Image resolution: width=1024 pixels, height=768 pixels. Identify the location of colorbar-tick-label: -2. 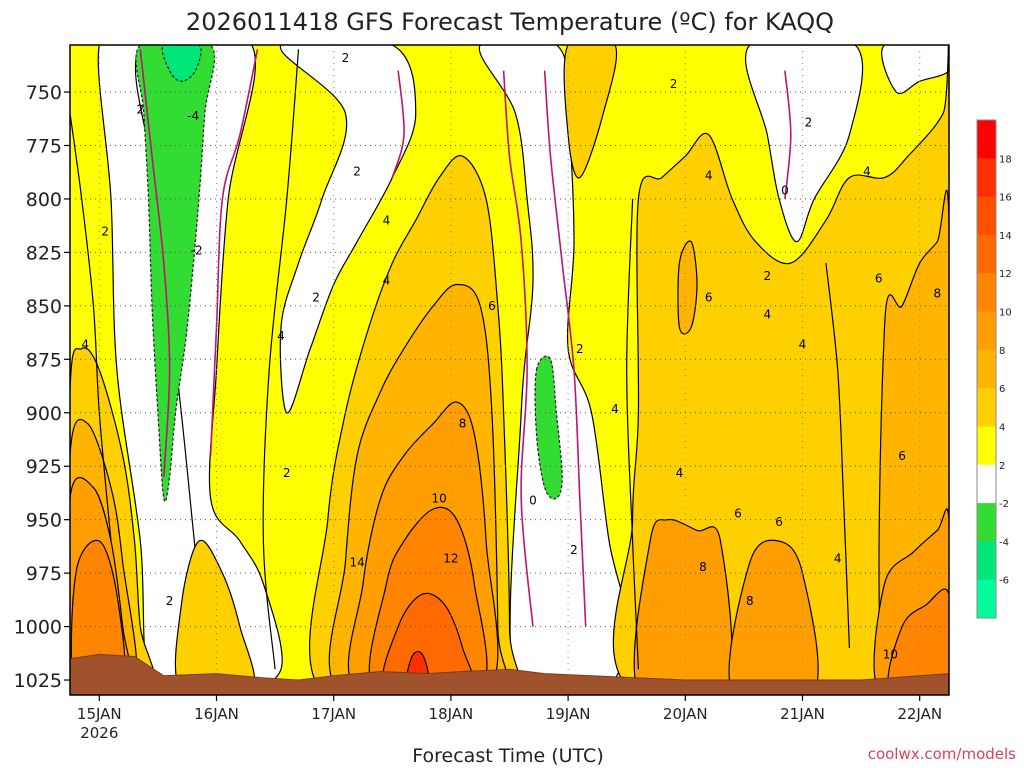
(1004, 504).